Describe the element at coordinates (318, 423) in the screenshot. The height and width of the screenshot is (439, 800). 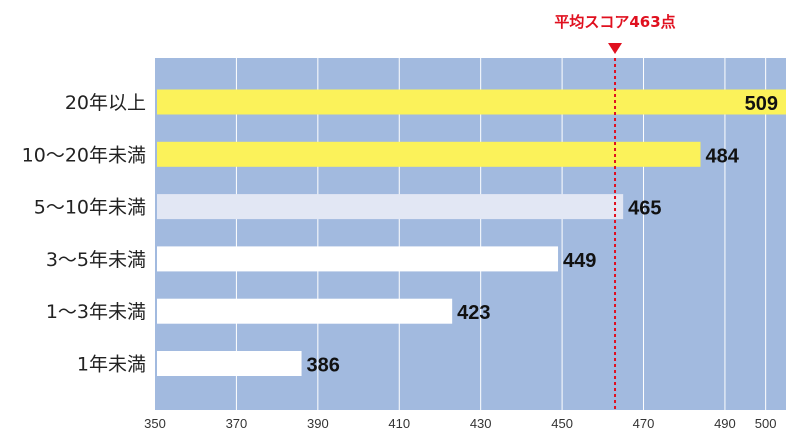
I see `x-tick-label: 390` at that location.